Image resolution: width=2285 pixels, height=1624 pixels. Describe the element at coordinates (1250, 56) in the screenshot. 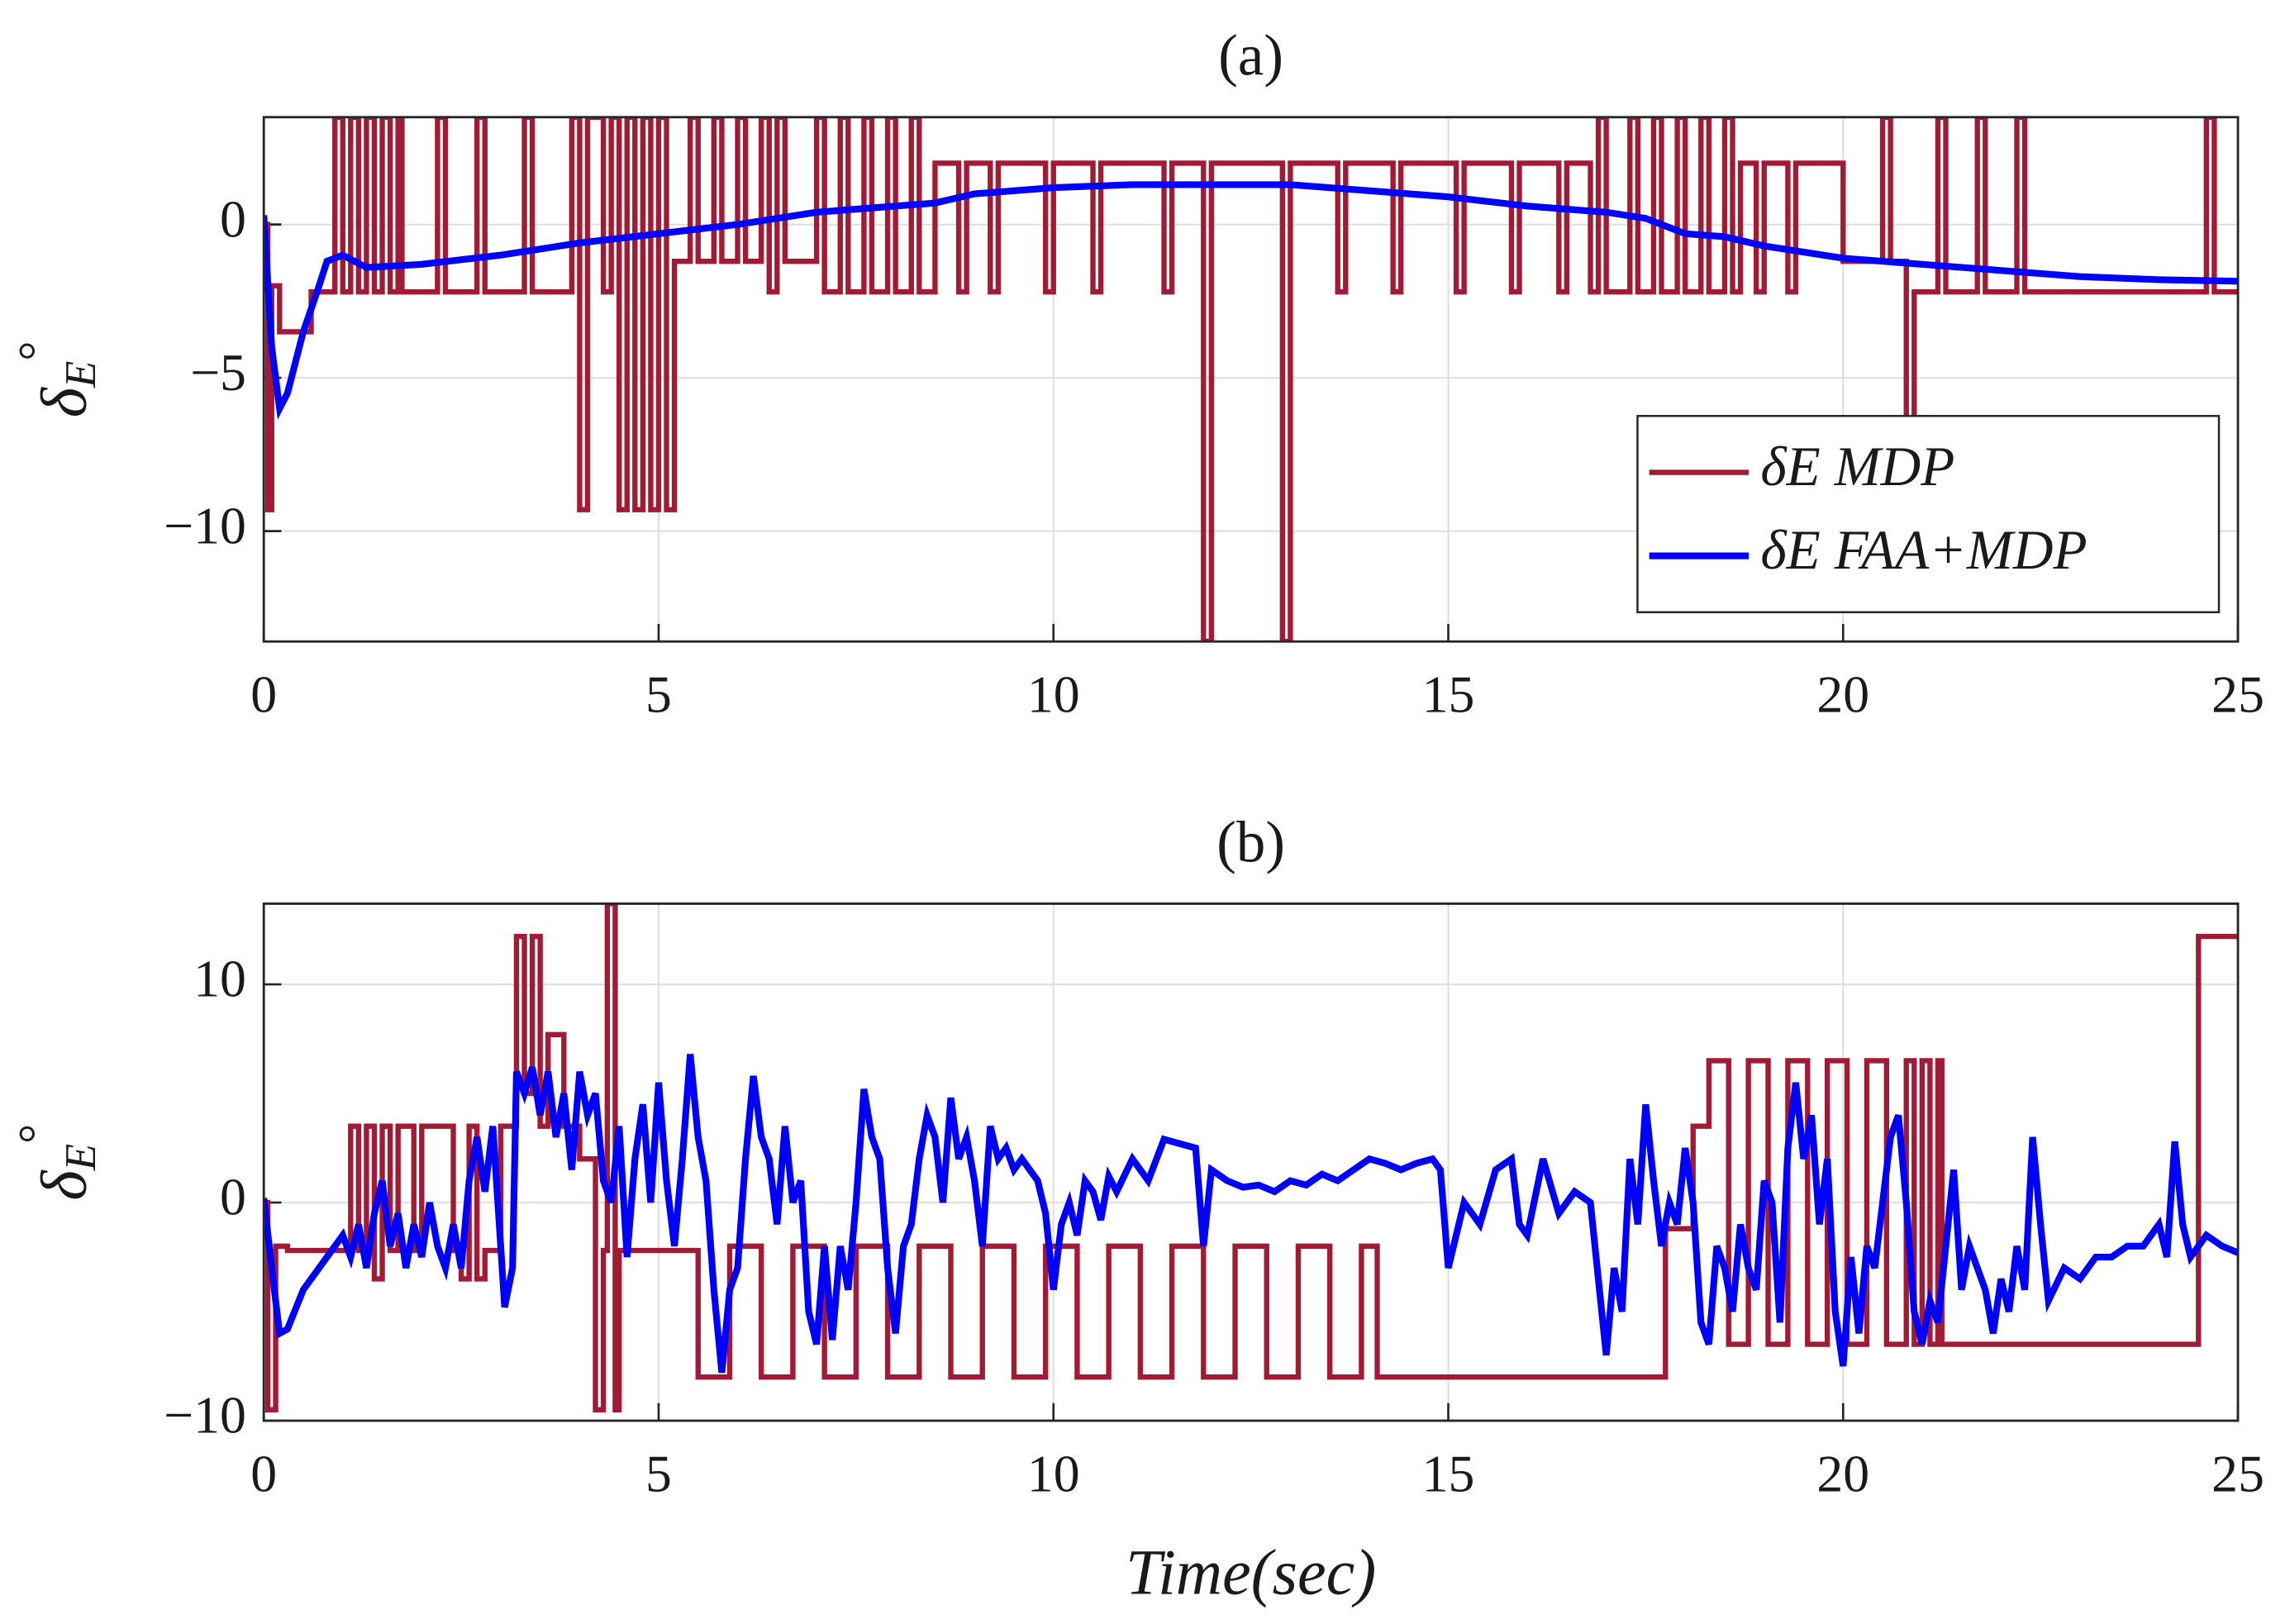

I see `chart-title: (a)` at that location.